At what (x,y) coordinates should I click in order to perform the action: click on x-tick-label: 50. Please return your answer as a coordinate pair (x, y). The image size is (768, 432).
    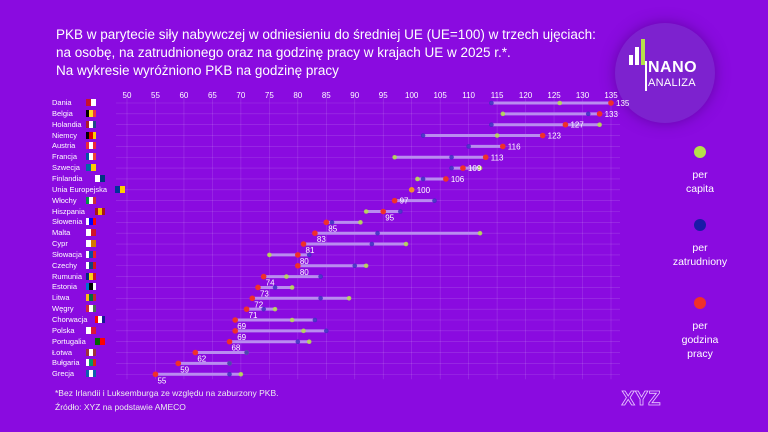
    Looking at the image, I should click on (127, 95).